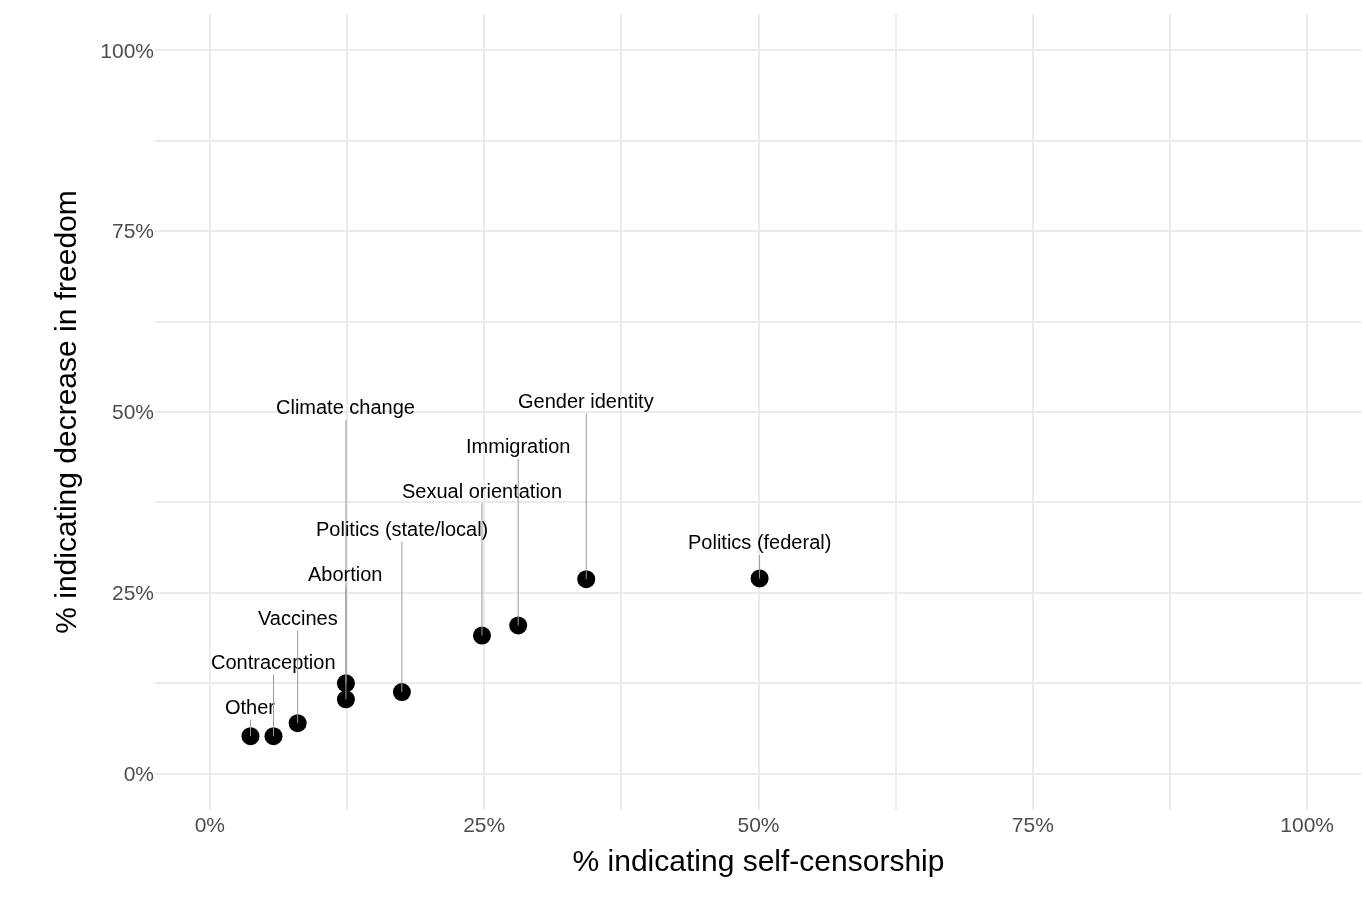  I want to click on y-tick-label: 25%, so click(132, 593).